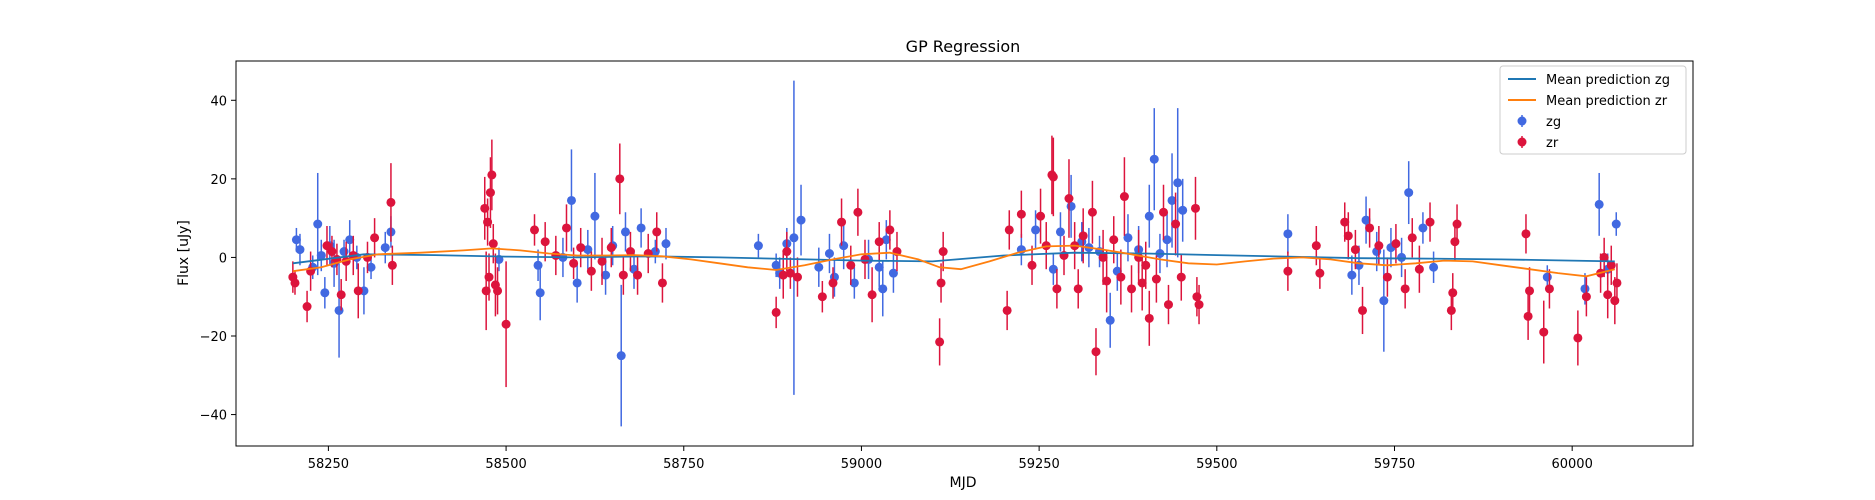 The image size is (1875, 500). What do you see at coordinates (505, 464) in the screenshot?
I see `x-tick-label: 58500` at bounding box center [505, 464].